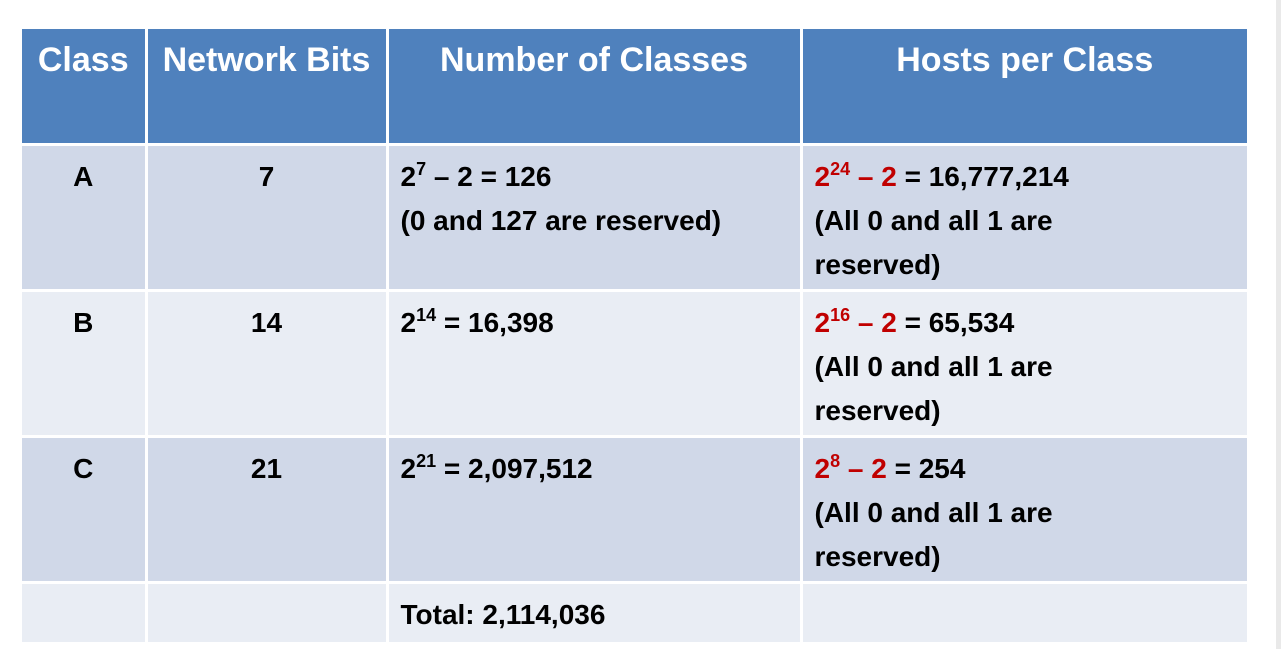 The height and width of the screenshot is (649, 1281). Describe the element at coordinates (1278, 324) in the screenshot. I see `page-edge` at that location.